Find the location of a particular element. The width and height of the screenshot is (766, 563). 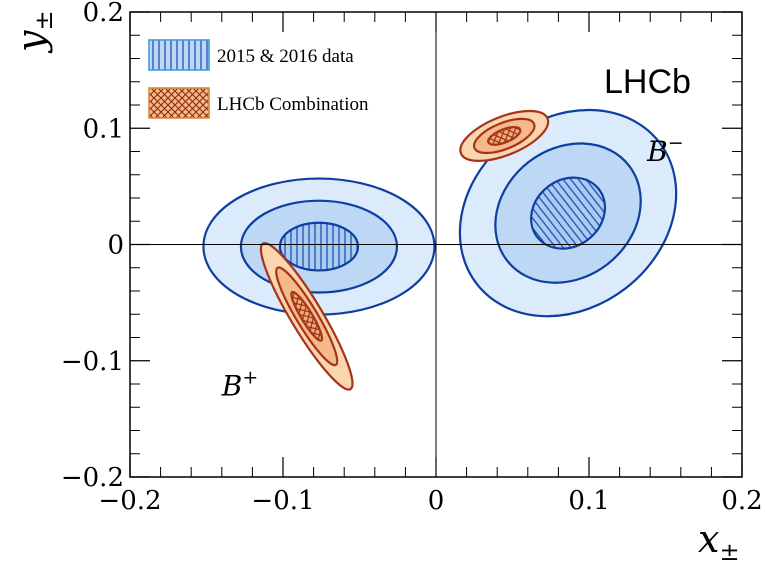

legend-swatch-combination is located at coordinates (179, 103).